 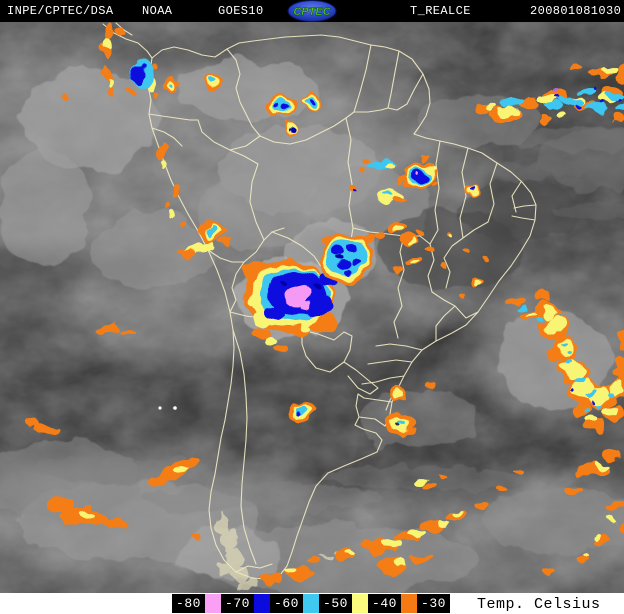 What do you see at coordinates (60, 11) in the screenshot?
I see `agency-label: INPE/CPTEC/DSA` at bounding box center [60, 11].